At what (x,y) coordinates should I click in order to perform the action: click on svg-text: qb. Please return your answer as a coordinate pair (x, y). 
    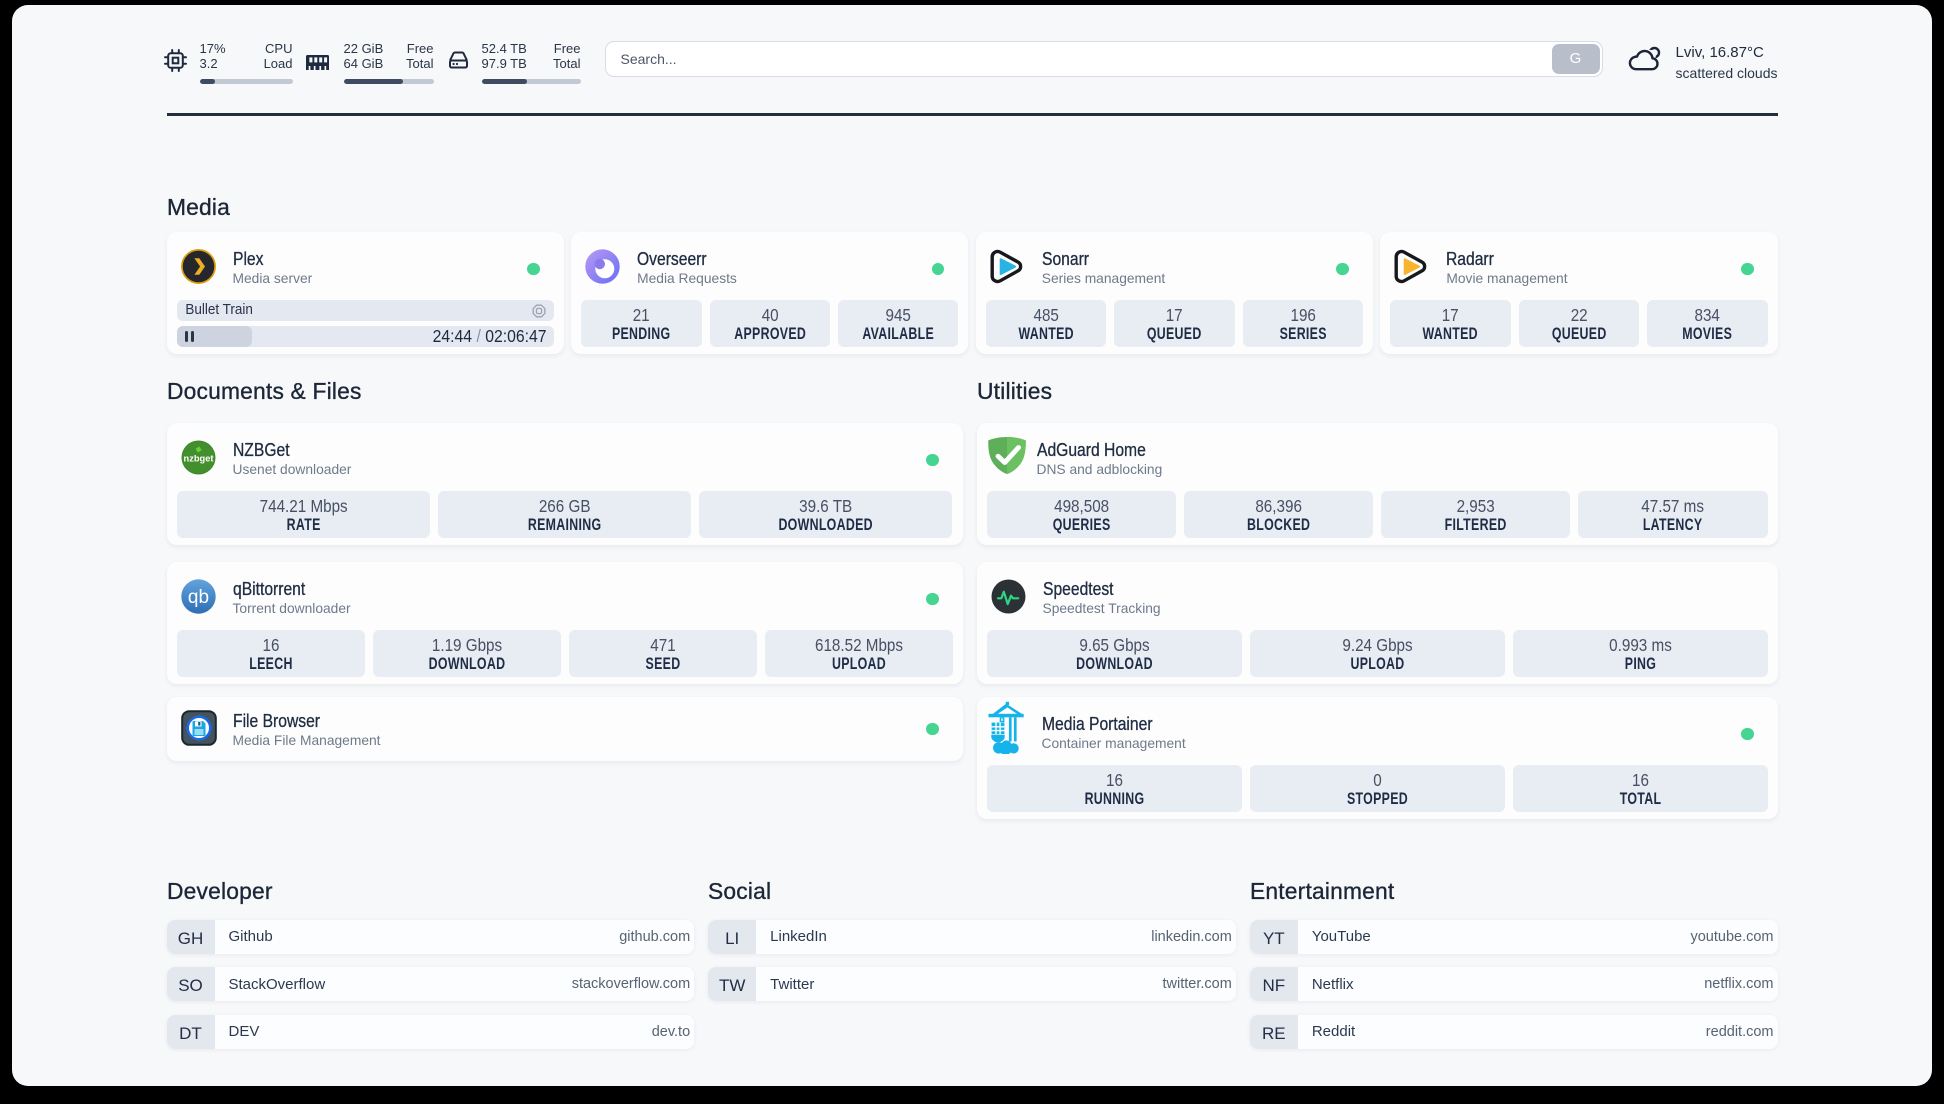
    Looking at the image, I should click on (197, 597).